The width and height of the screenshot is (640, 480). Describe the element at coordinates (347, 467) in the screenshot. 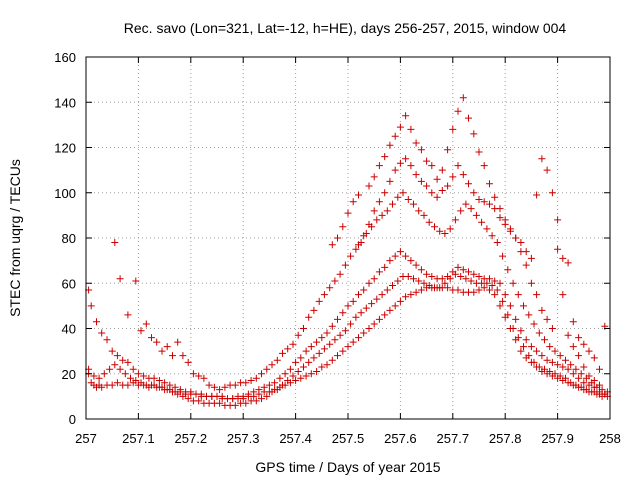

I see `x-axis-label: GPS time / Days of year 2015` at that location.